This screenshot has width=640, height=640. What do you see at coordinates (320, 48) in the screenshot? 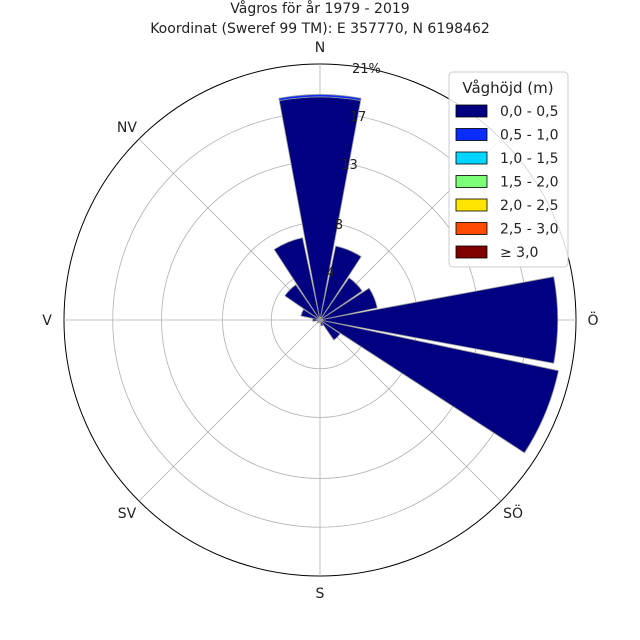
I see `direction-label: N` at bounding box center [320, 48].